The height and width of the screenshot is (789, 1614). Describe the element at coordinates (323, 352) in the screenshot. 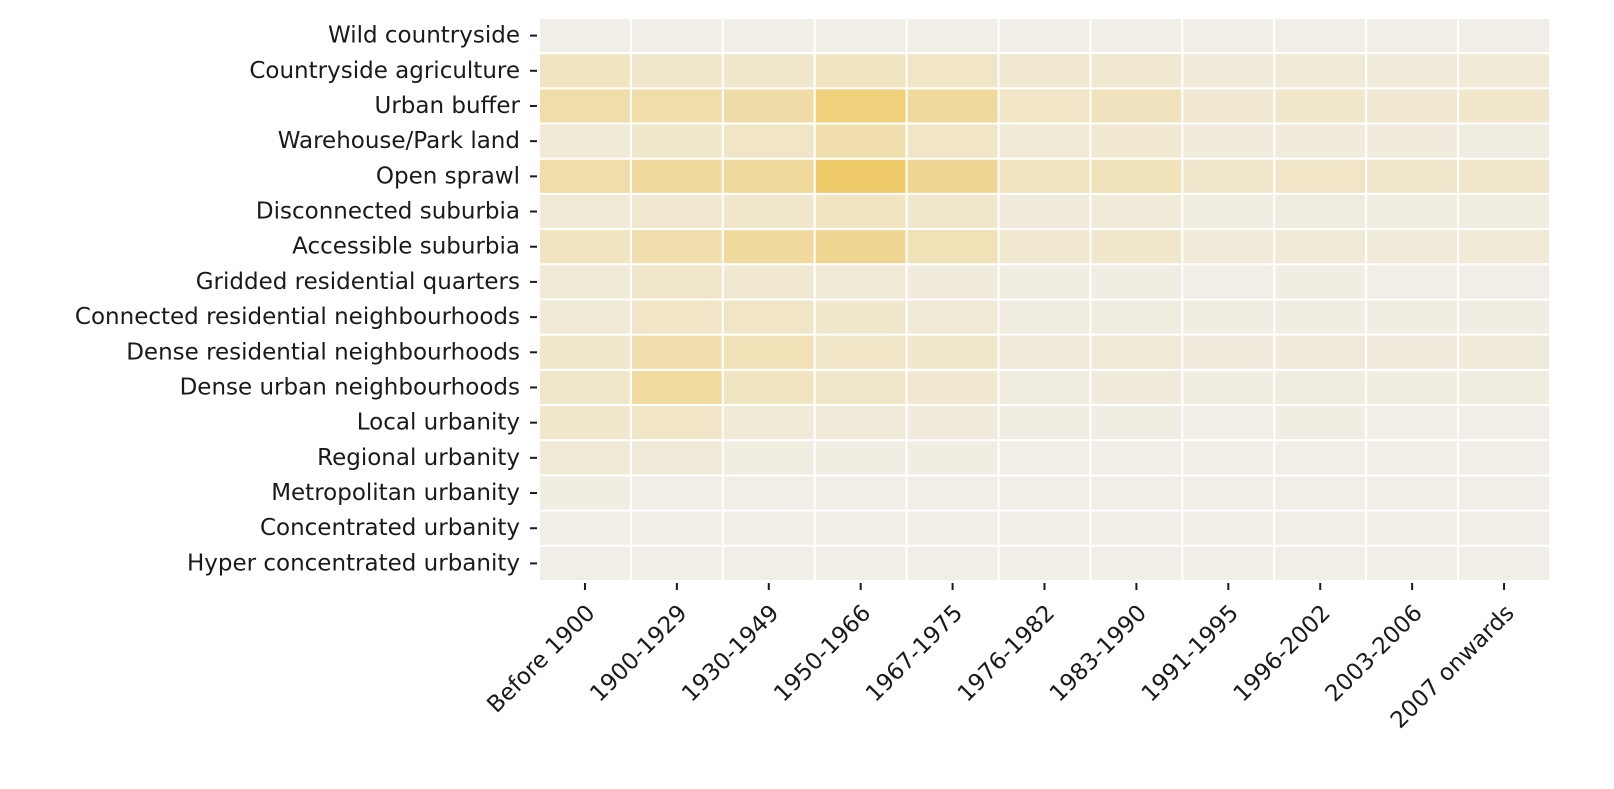

I see `y-tick-label-dense-residential-neighbourhoods: Dense residential neighbourhoods` at that location.